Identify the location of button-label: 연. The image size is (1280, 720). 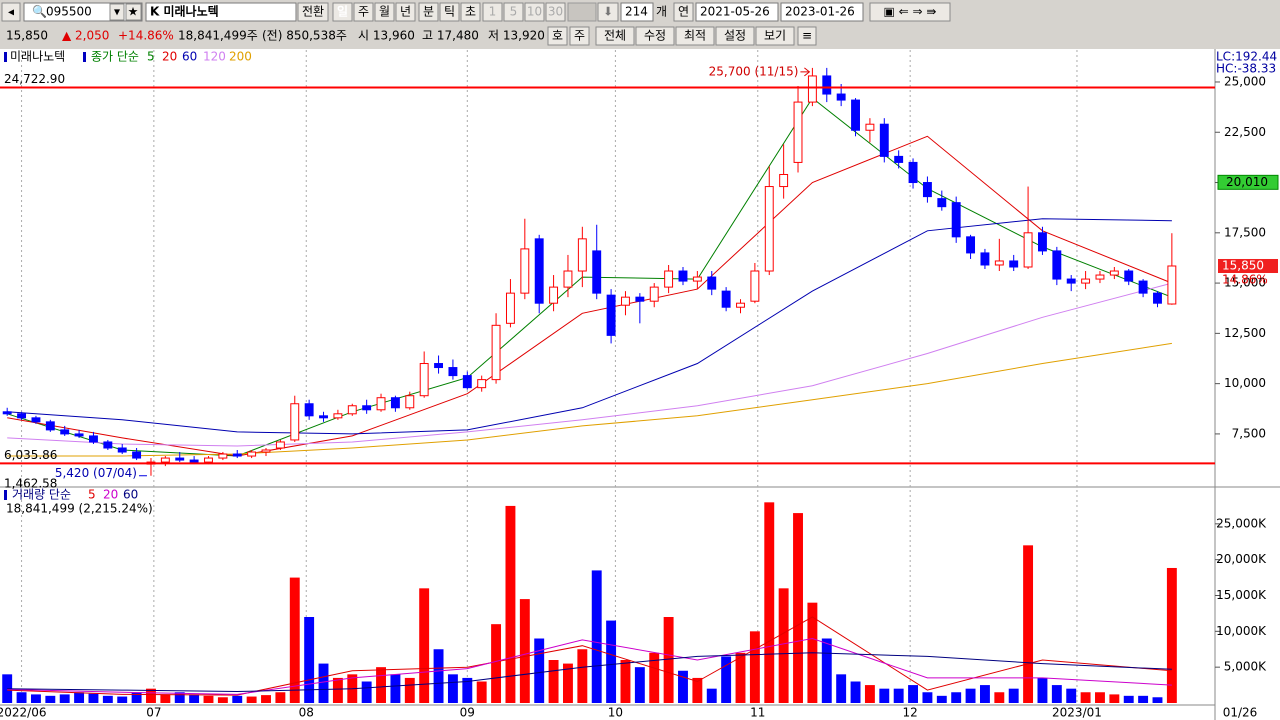
(683, 12).